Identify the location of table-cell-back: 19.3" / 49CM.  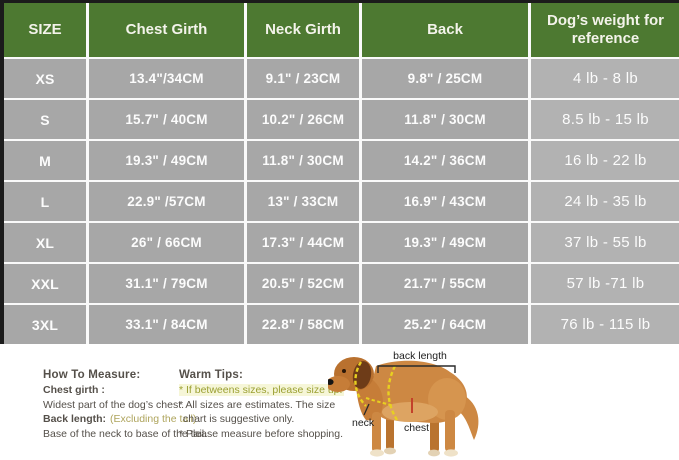
(445, 242).